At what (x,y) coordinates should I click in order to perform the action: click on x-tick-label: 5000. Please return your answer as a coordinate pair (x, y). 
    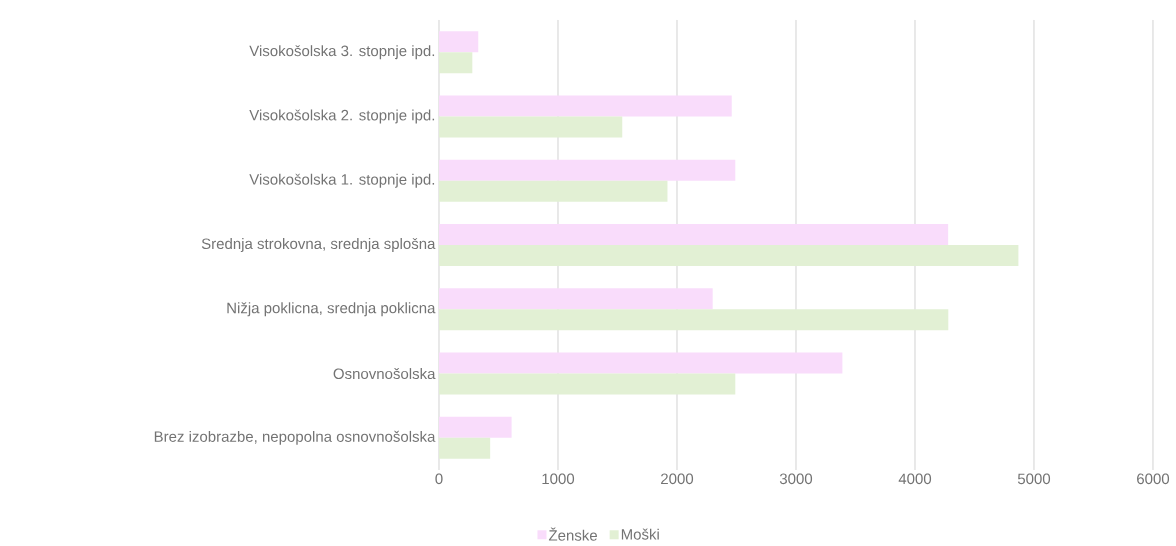
    Looking at the image, I should click on (1034, 479).